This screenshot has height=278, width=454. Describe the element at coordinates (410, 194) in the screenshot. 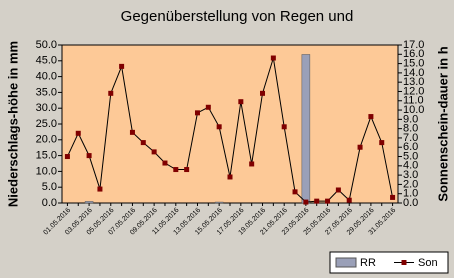

I see `y2-tick-label: 1.0` at that location.